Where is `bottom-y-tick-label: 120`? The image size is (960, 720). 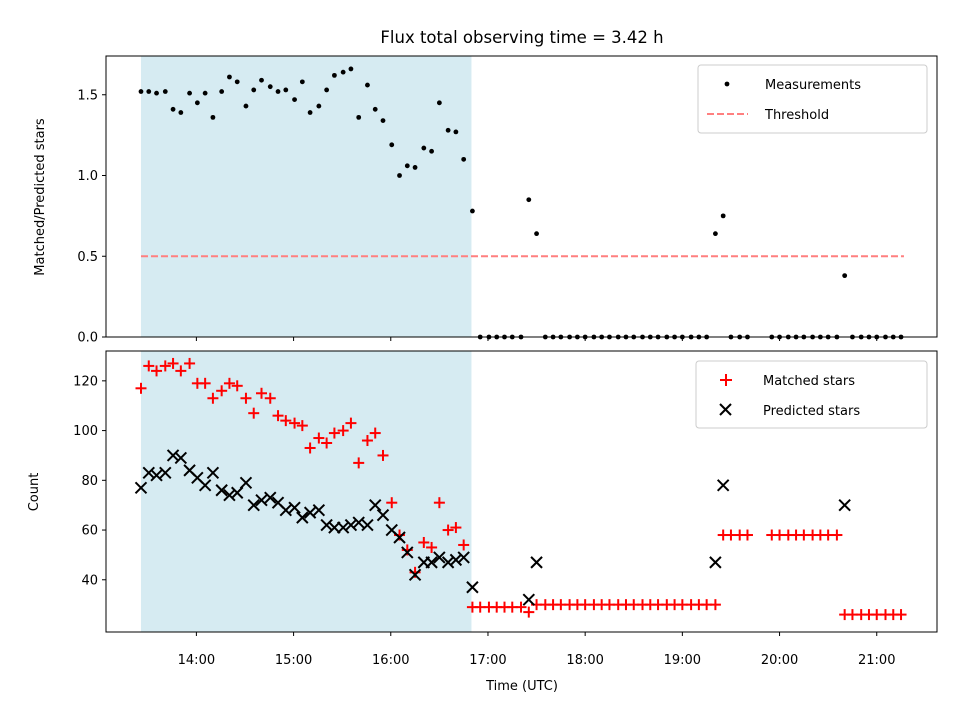
bottom-y-tick-label: 120 is located at coordinates (85, 381).